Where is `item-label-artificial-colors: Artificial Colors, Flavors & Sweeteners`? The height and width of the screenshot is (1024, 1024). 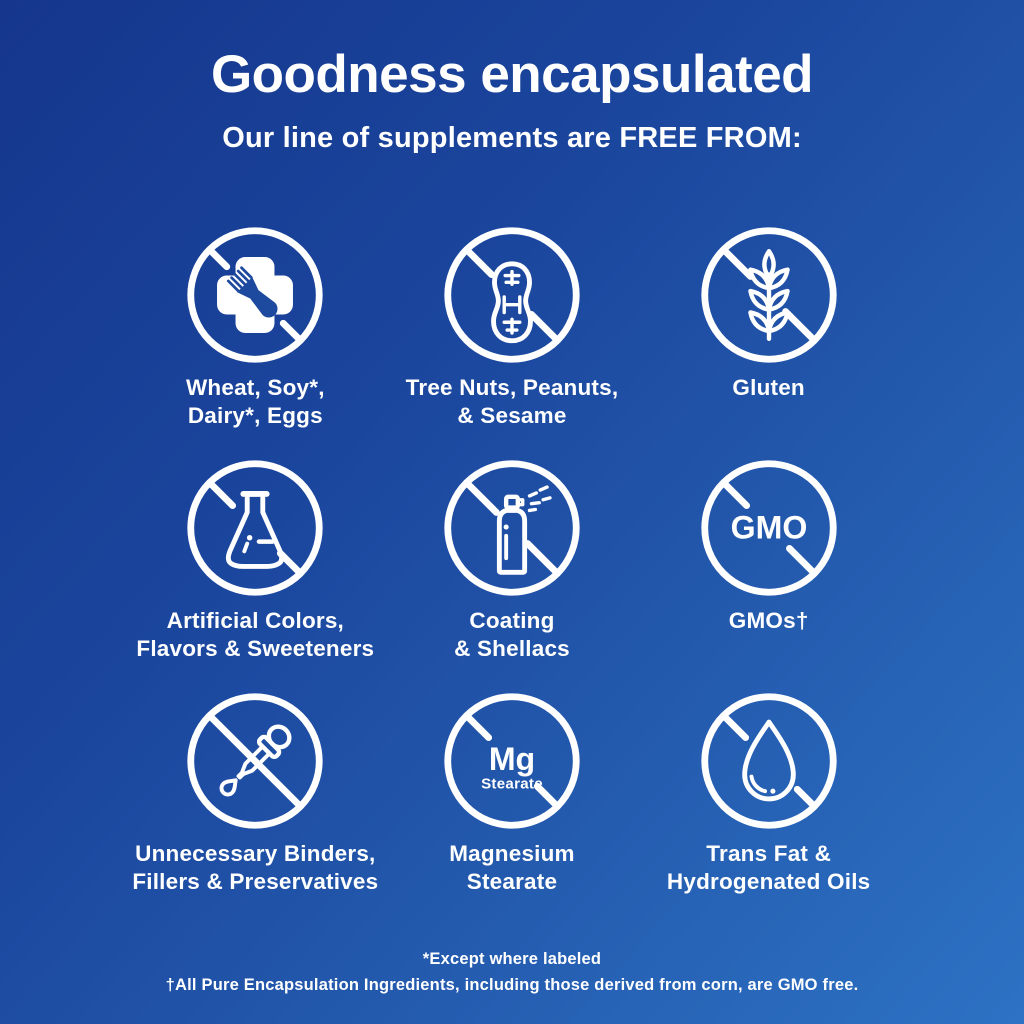
item-label-artificial-colors: Artificial Colors, Flavors & Sweeteners is located at coordinates (255, 634).